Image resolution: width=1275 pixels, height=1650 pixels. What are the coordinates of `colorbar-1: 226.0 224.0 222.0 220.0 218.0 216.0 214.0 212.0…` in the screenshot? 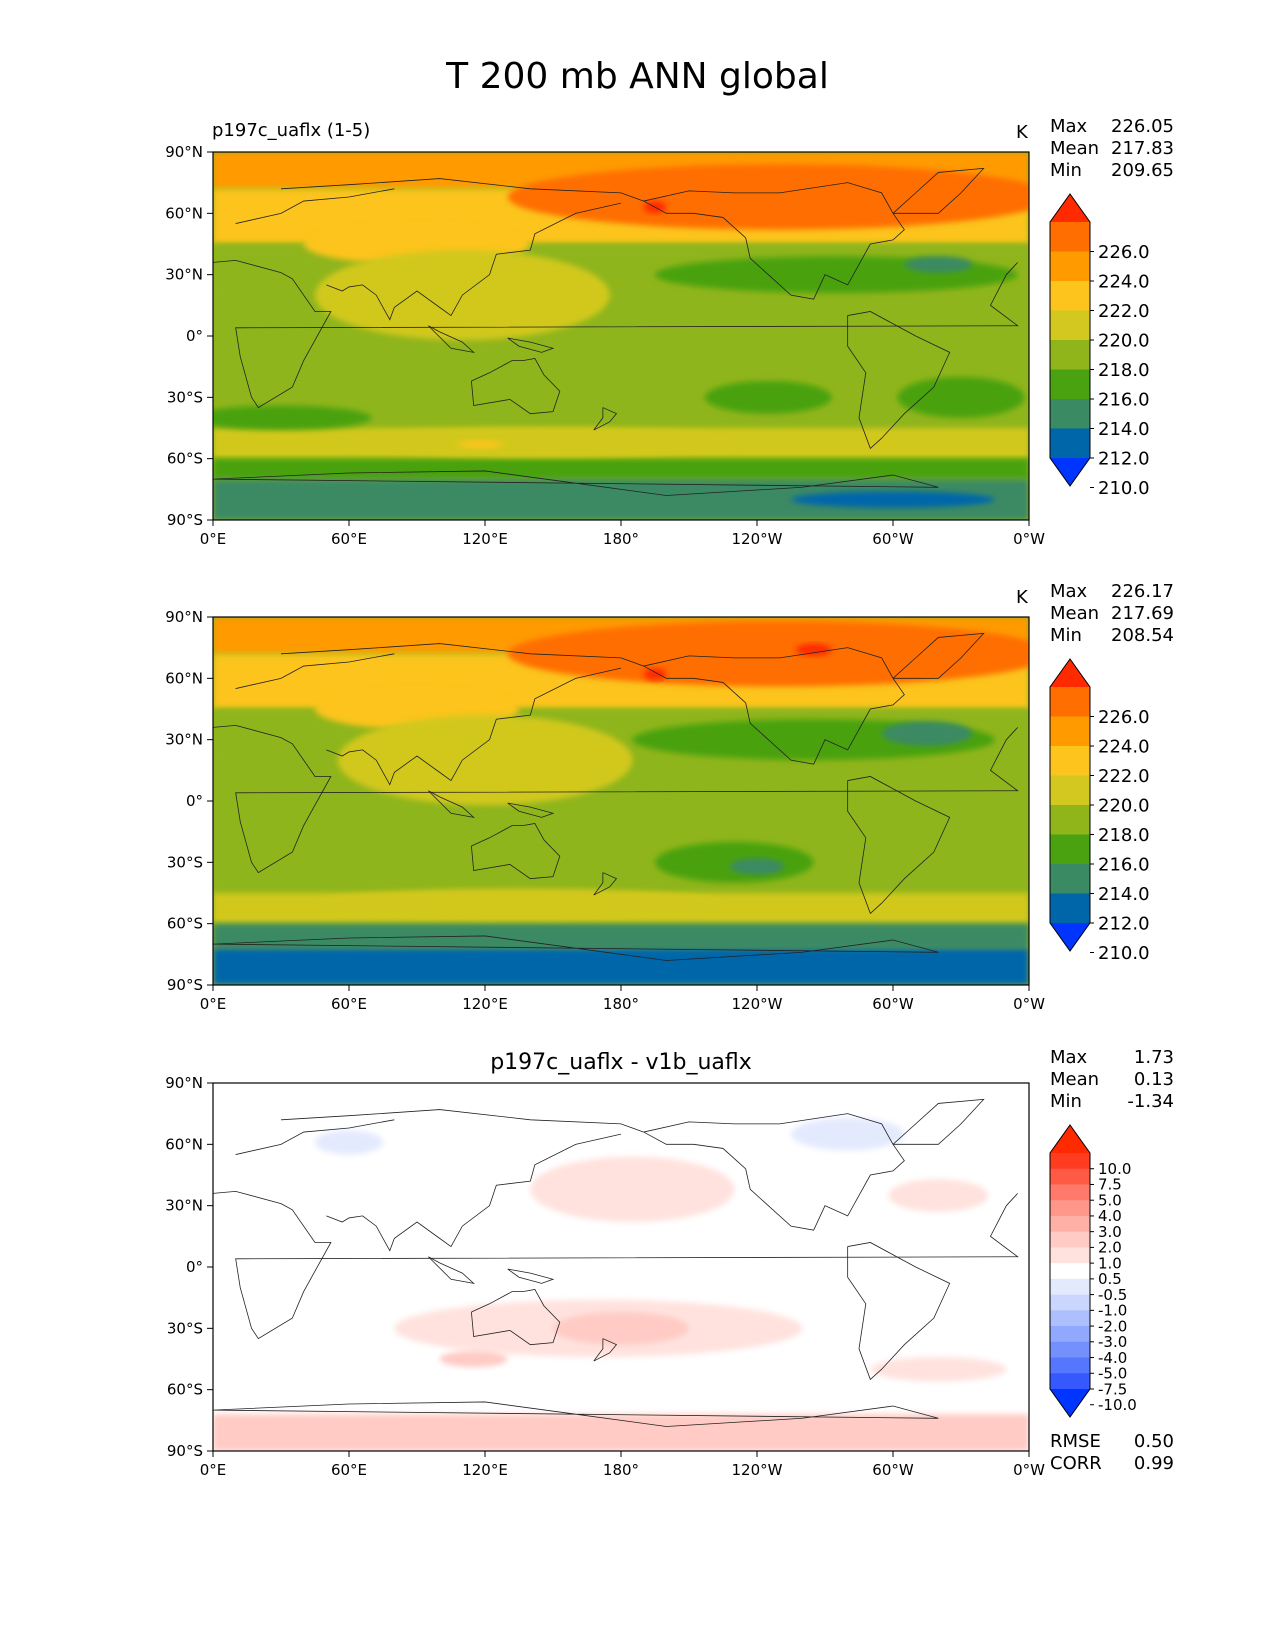 It's located at (1099, 346).